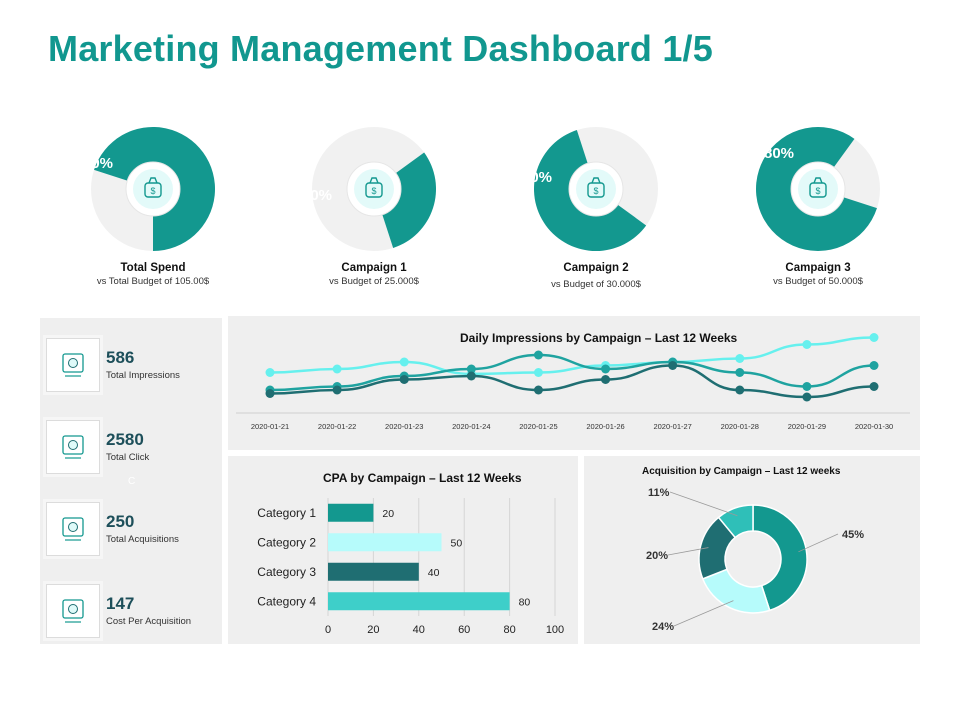 Image resolution: width=960 pixels, height=720 pixels. I want to click on kpi-donut-4: $, so click(818, 189).